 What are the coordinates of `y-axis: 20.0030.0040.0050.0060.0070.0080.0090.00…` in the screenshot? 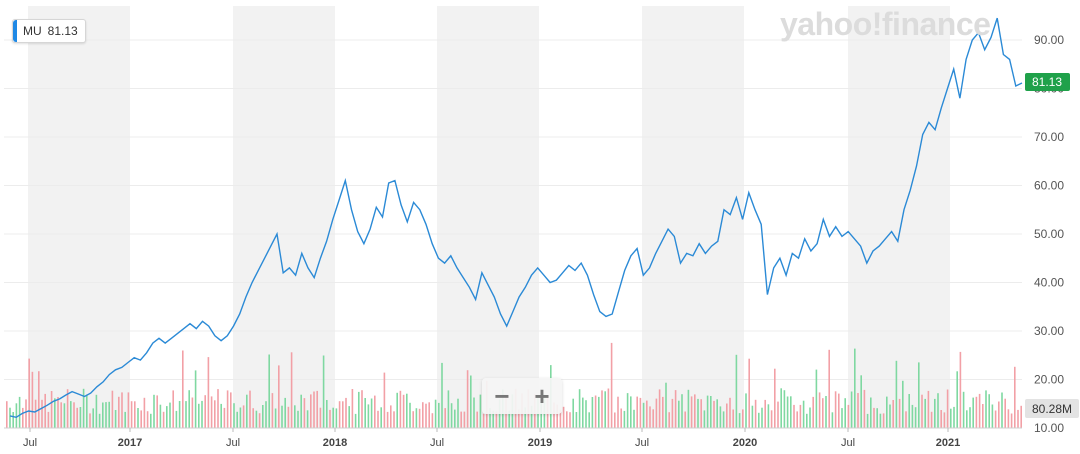 It's located at (1049, 234).